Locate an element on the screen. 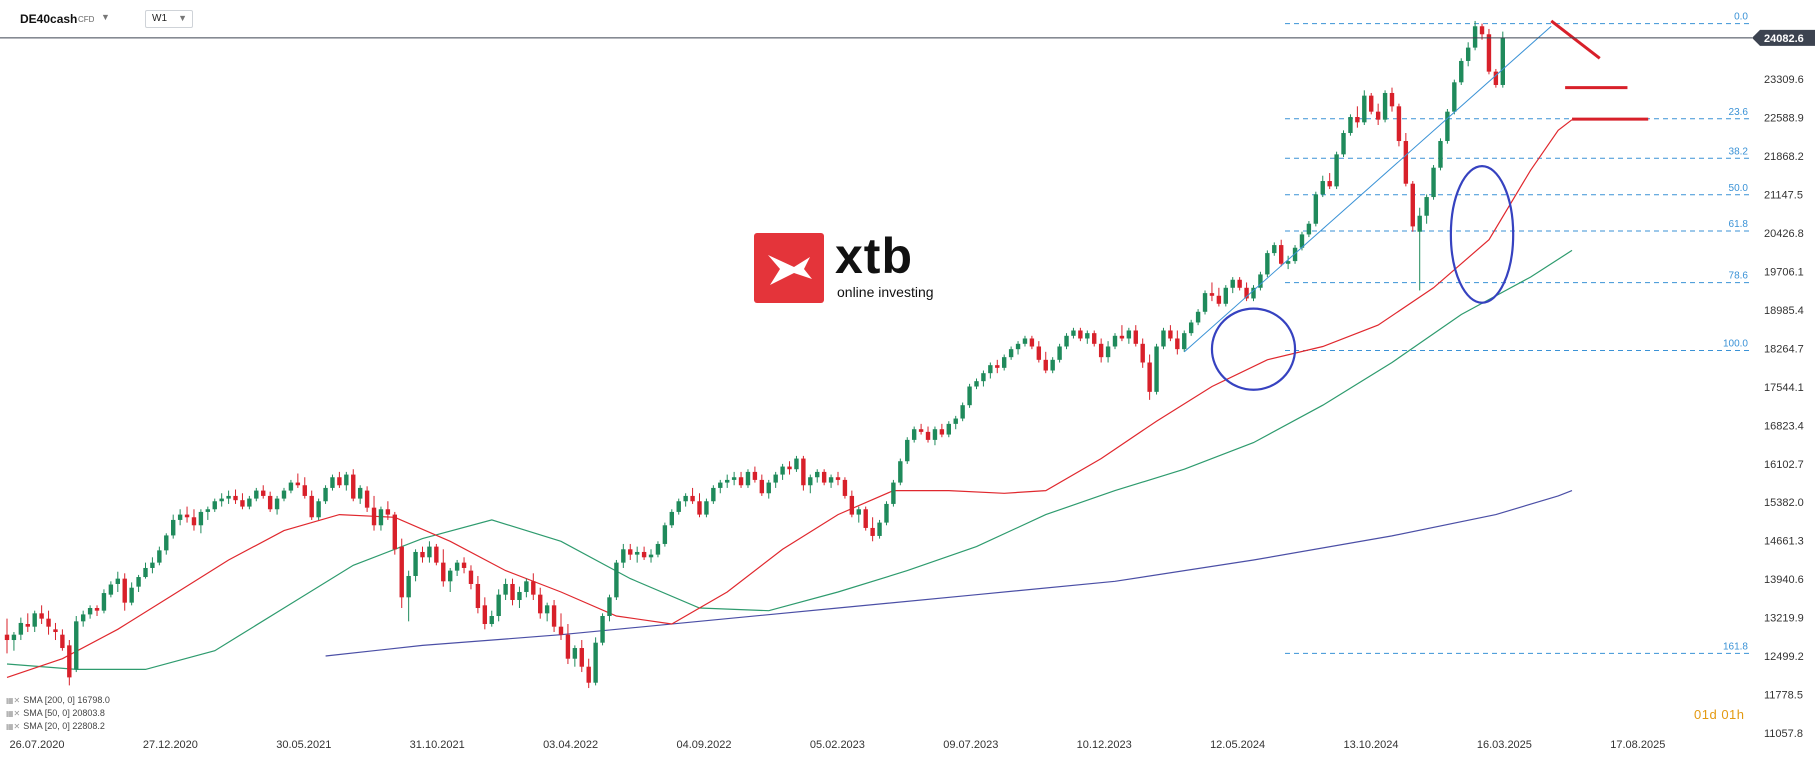 The width and height of the screenshot is (1815, 759). logo-tagline: online investing is located at coordinates (885, 292).